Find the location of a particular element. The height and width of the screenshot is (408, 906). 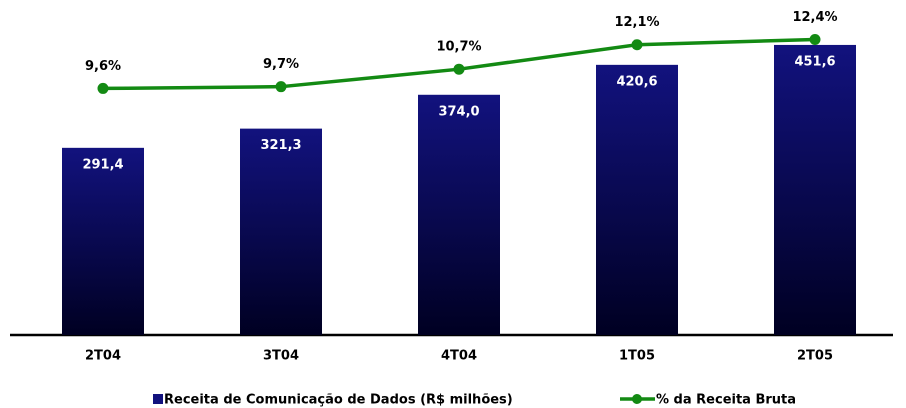

bar-value-label: 321,3 is located at coordinates (280, 145).